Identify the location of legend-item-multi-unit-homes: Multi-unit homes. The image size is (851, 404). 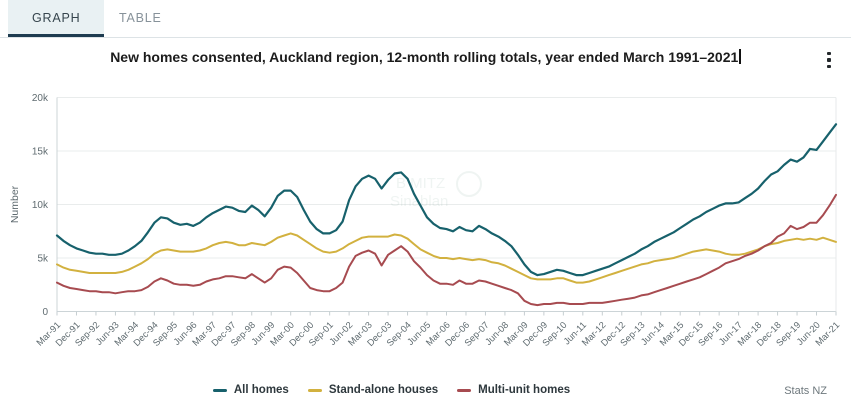
(513, 390).